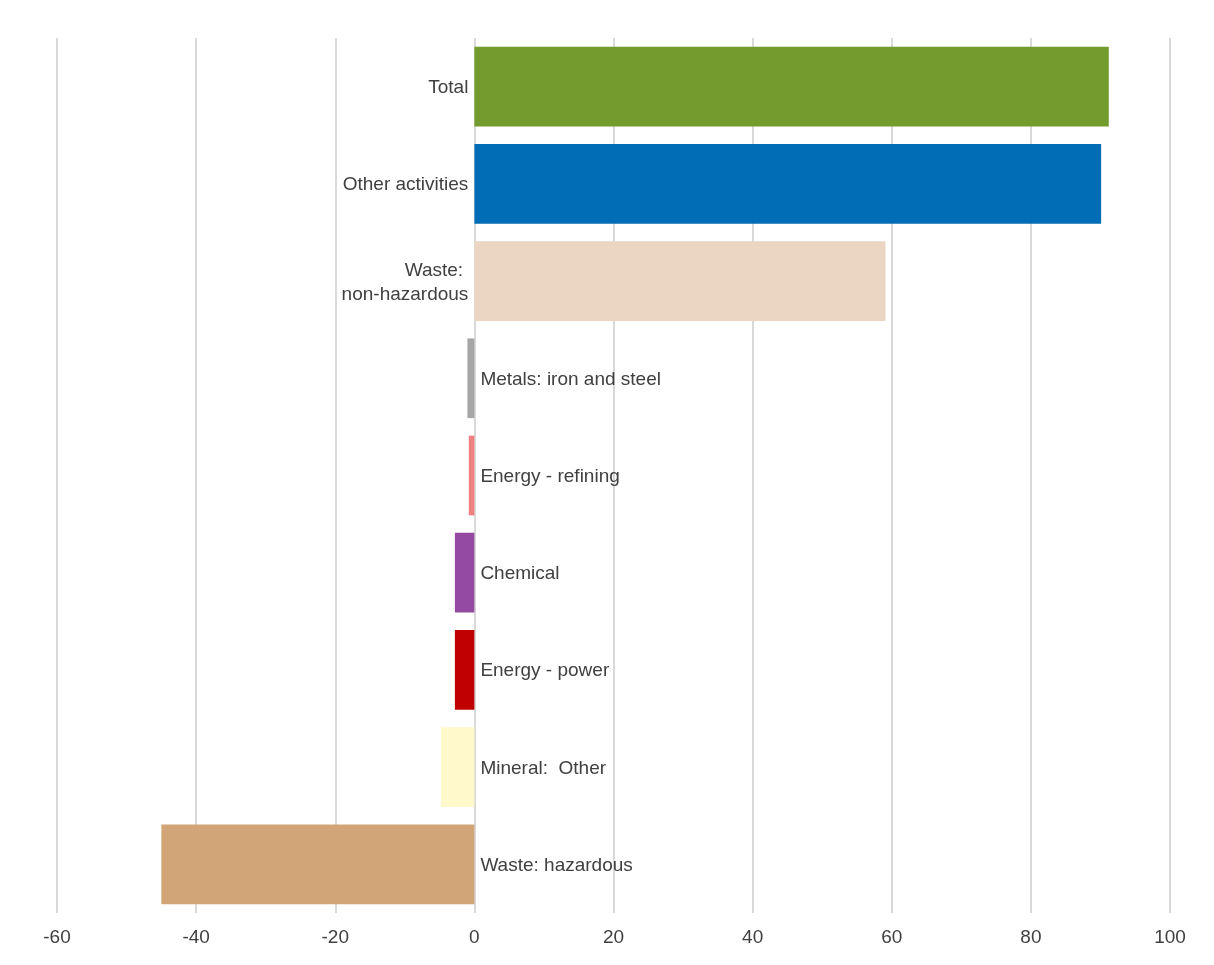  I want to click on y-tick-label: Energy - power, so click(545, 670).